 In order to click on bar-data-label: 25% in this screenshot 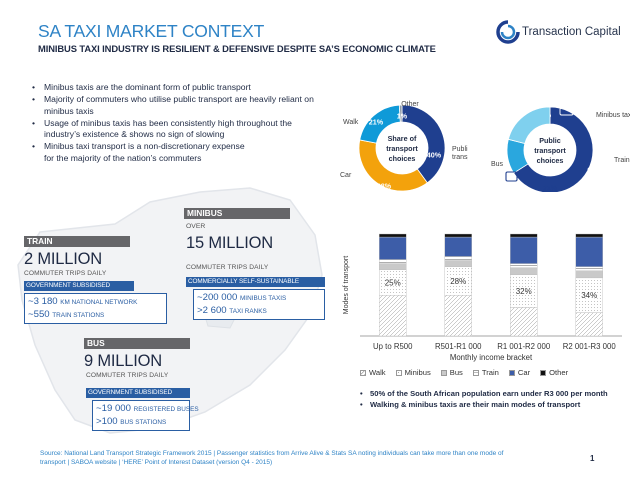, I will do `click(393, 282)`.